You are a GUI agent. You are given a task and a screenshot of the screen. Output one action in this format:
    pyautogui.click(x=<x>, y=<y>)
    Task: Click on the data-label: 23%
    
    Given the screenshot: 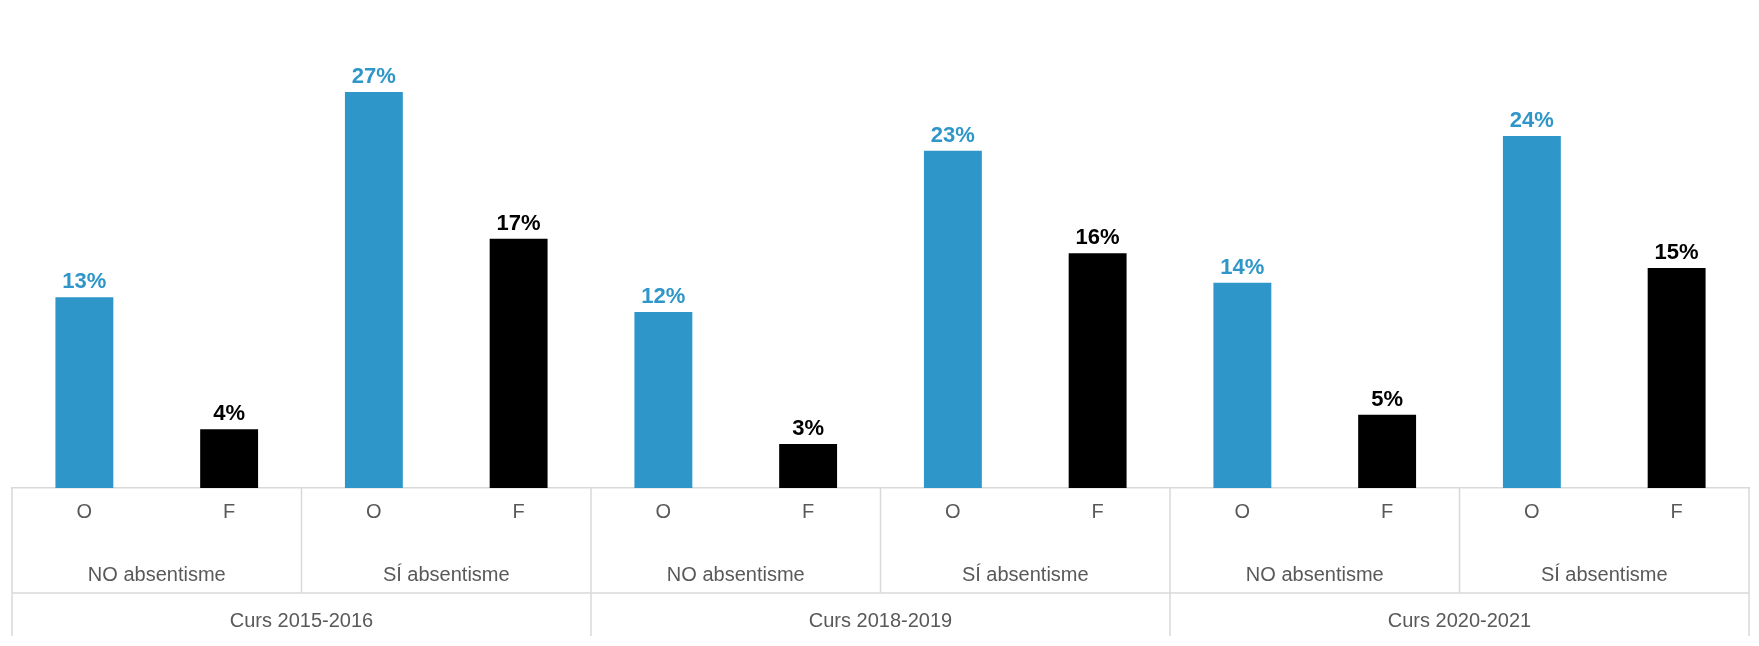 What is the action you would take?
    pyautogui.click(x=952, y=134)
    